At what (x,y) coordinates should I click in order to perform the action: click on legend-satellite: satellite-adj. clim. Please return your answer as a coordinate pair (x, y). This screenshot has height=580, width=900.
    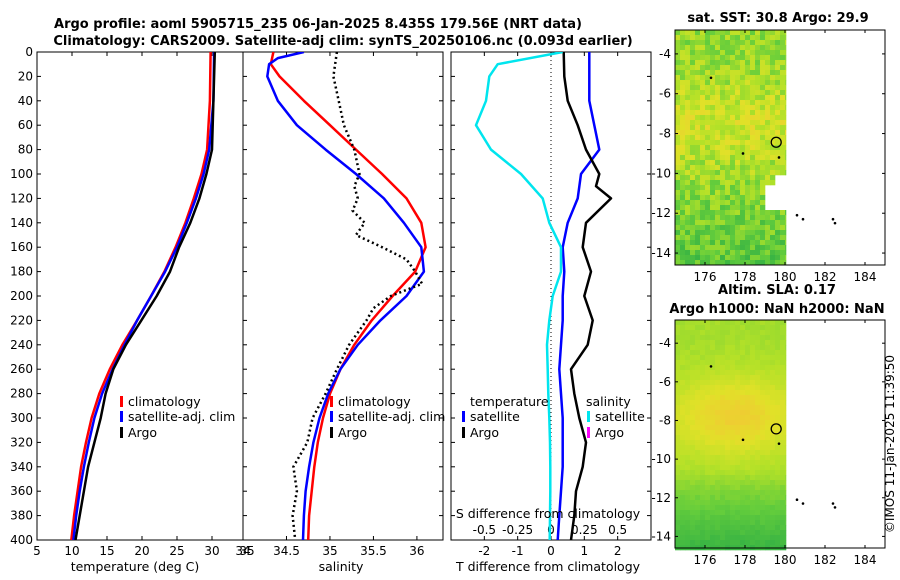
    Looking at the image, I should click on (181, 416).